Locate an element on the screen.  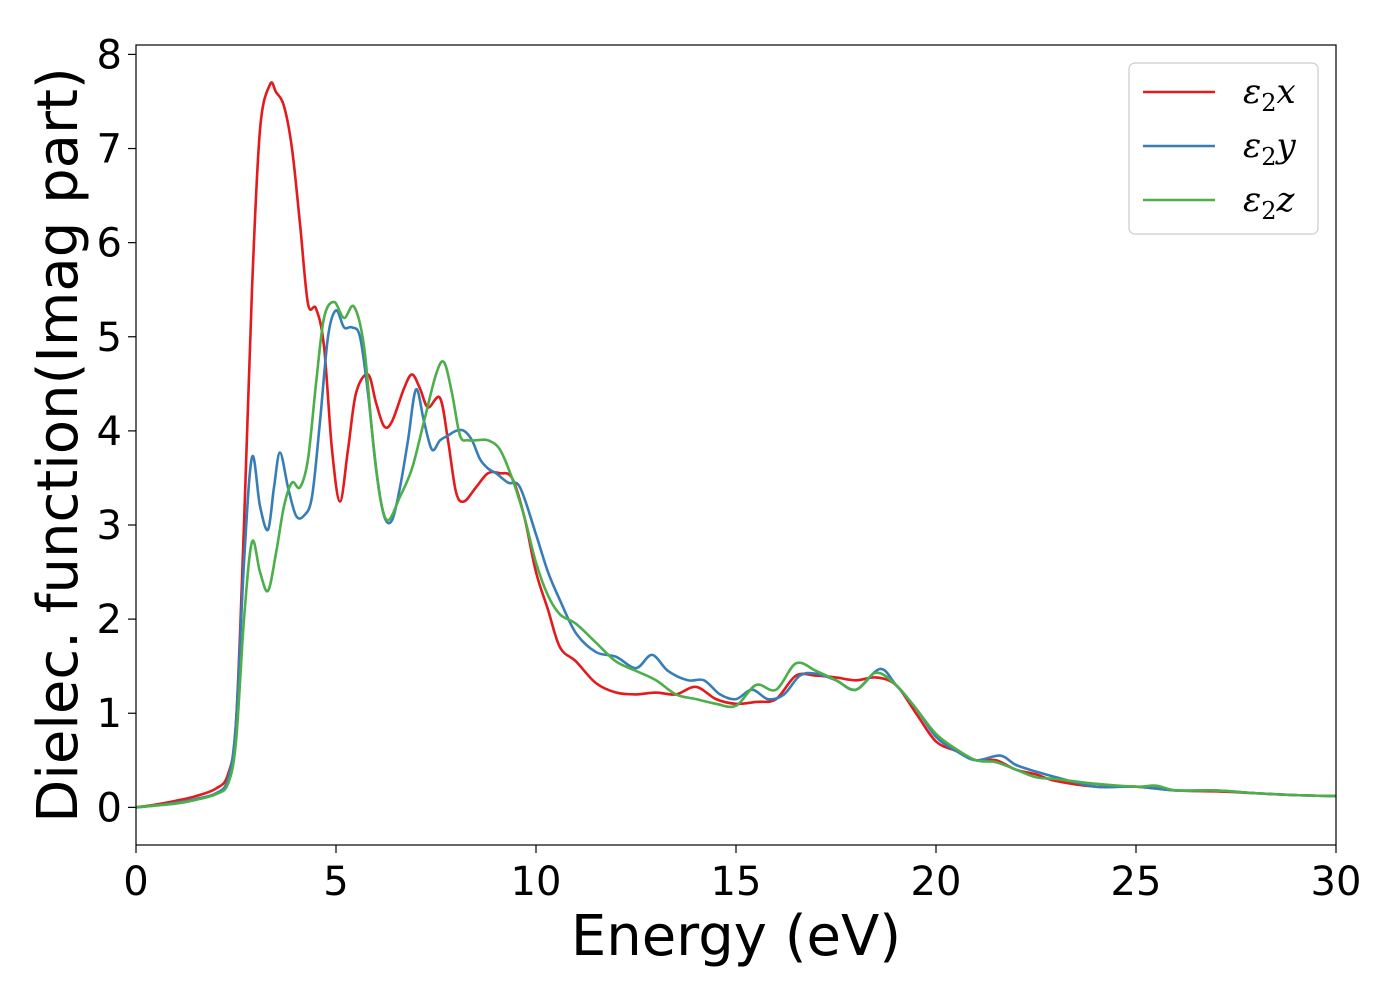
x-tick-label: 10 is located at coordinates (536, 882).